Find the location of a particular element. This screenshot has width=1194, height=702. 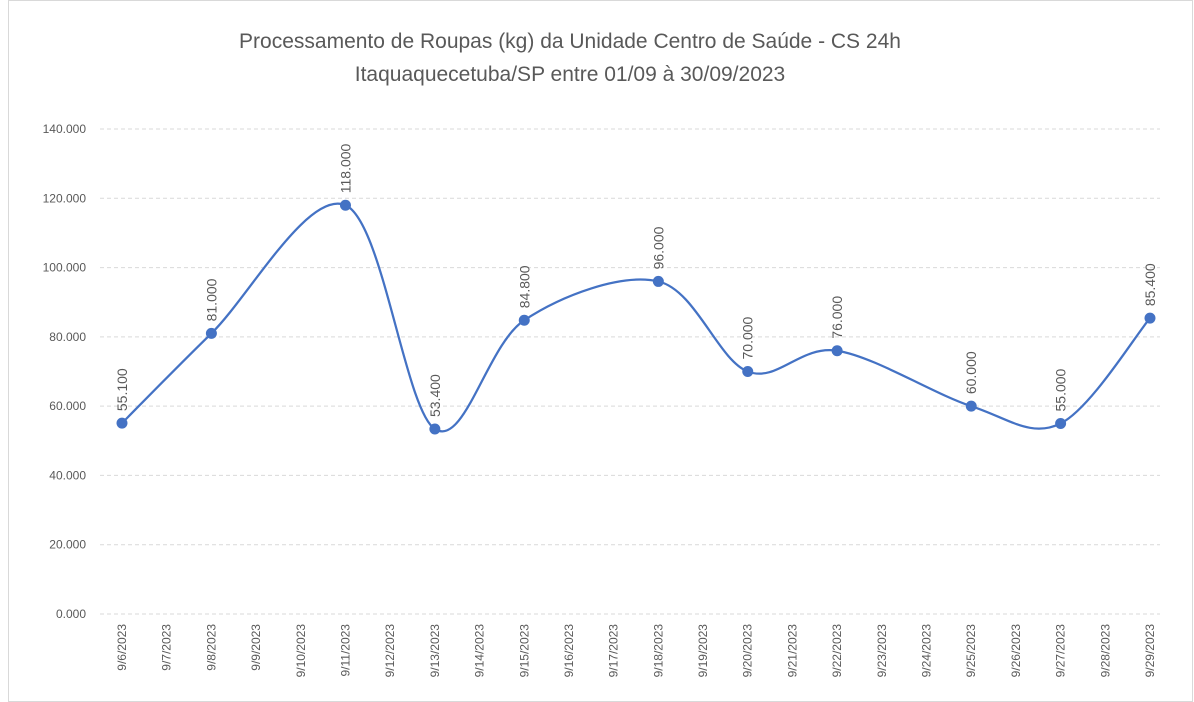

data-label: 70.000 is located at coordinates (748, 337).